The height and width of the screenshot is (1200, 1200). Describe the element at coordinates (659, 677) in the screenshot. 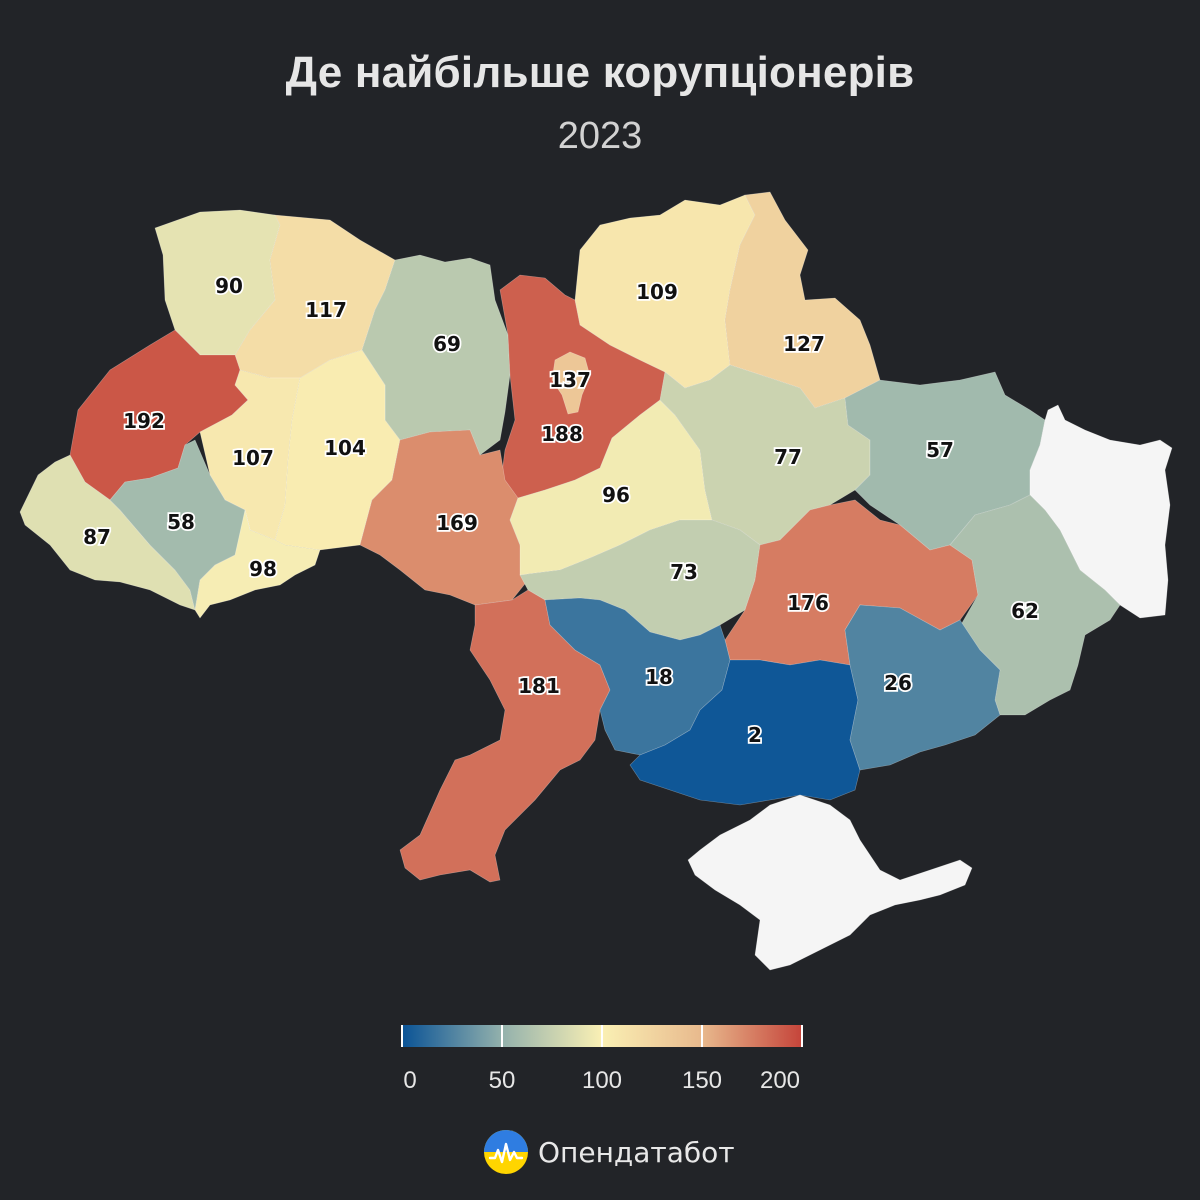

I see `region-label-mykolaiv: 18` at that location.